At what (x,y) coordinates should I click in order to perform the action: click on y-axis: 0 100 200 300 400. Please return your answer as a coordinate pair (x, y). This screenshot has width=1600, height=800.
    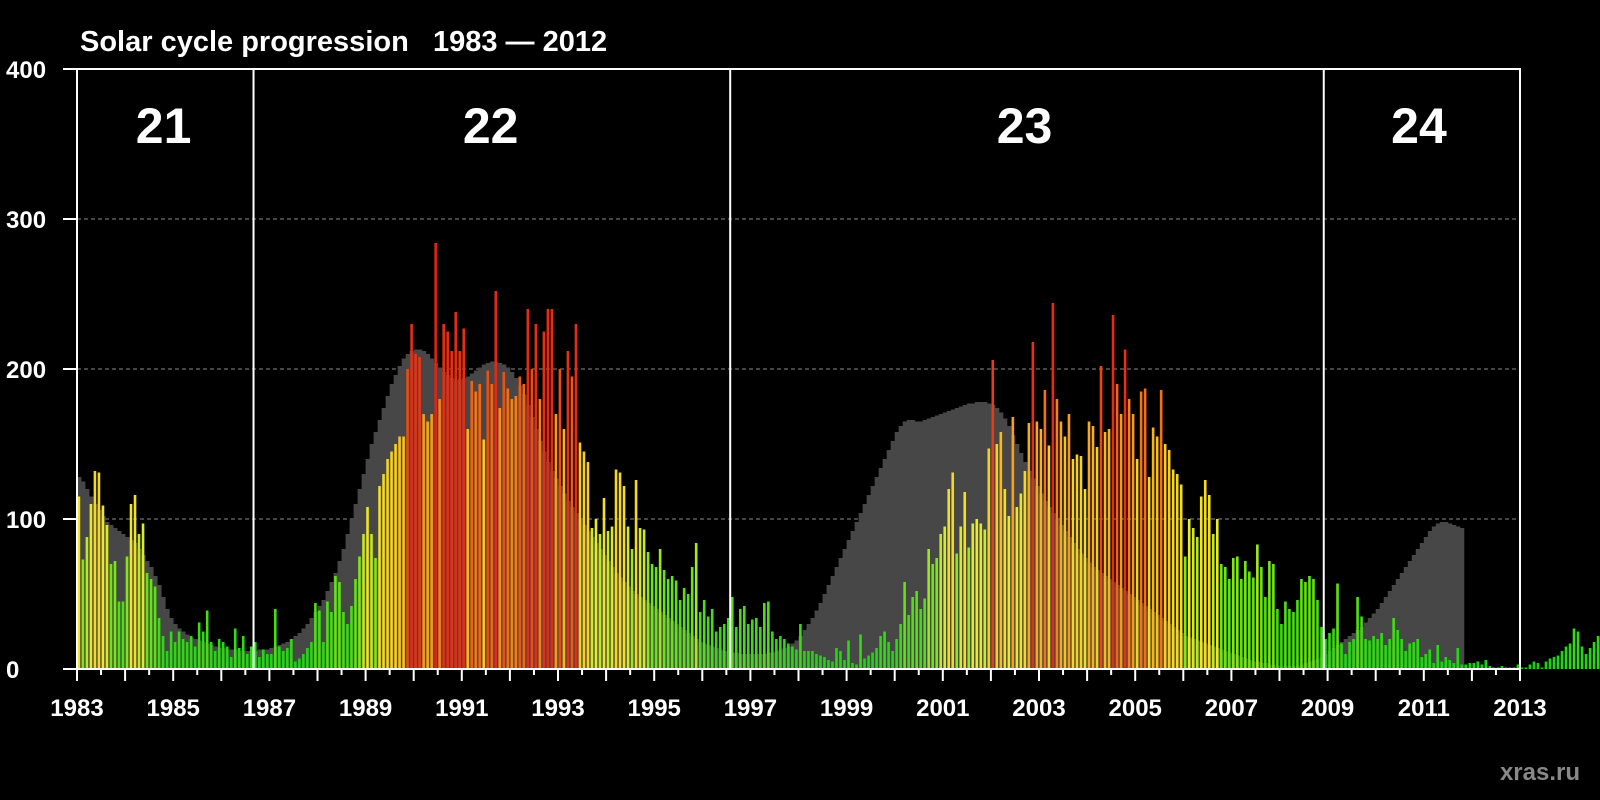
    Looking at the image, I should click on (41, 370).